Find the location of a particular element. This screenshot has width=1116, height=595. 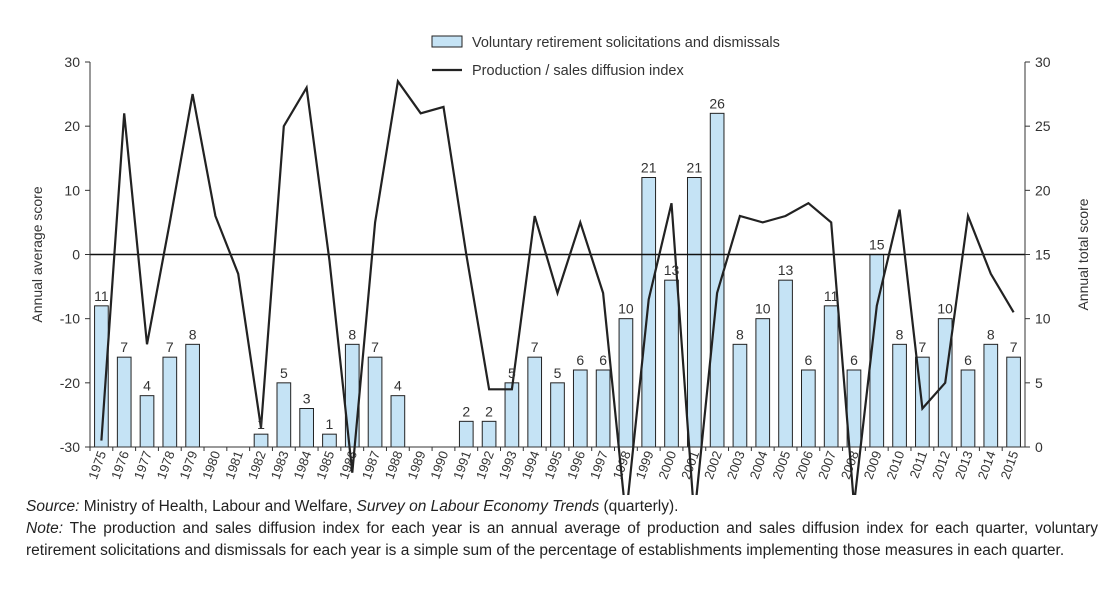

left-tick-label: -30 is located at coordinates (70, 447).